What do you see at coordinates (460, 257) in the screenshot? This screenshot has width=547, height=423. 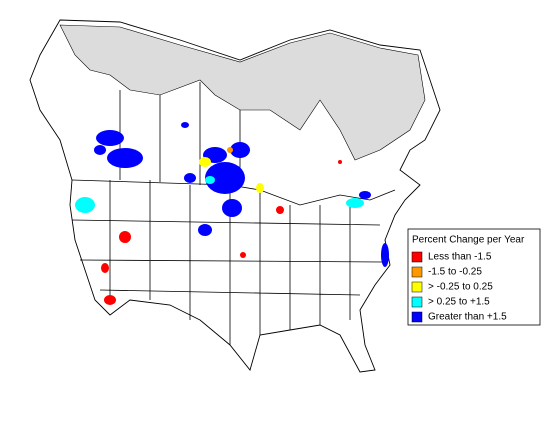 I see `legend-label: Less than -1.5` at bounding box center [460, 257].